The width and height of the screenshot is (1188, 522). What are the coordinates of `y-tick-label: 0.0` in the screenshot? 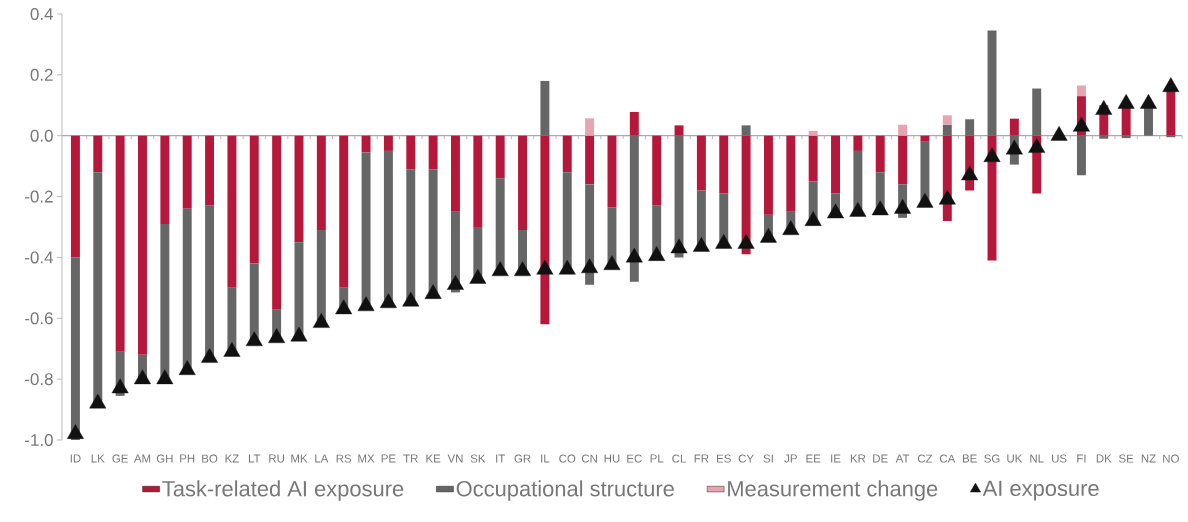 It's located at (41, 135).